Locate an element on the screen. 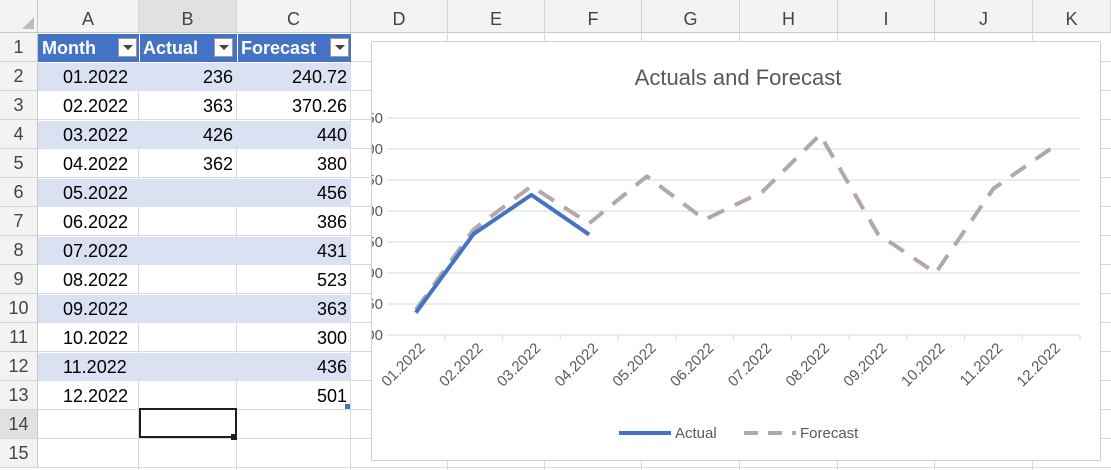 The width and height of the screenshot is (1111, 470). row-header-14: 14 is located at coordinates (19, 424).